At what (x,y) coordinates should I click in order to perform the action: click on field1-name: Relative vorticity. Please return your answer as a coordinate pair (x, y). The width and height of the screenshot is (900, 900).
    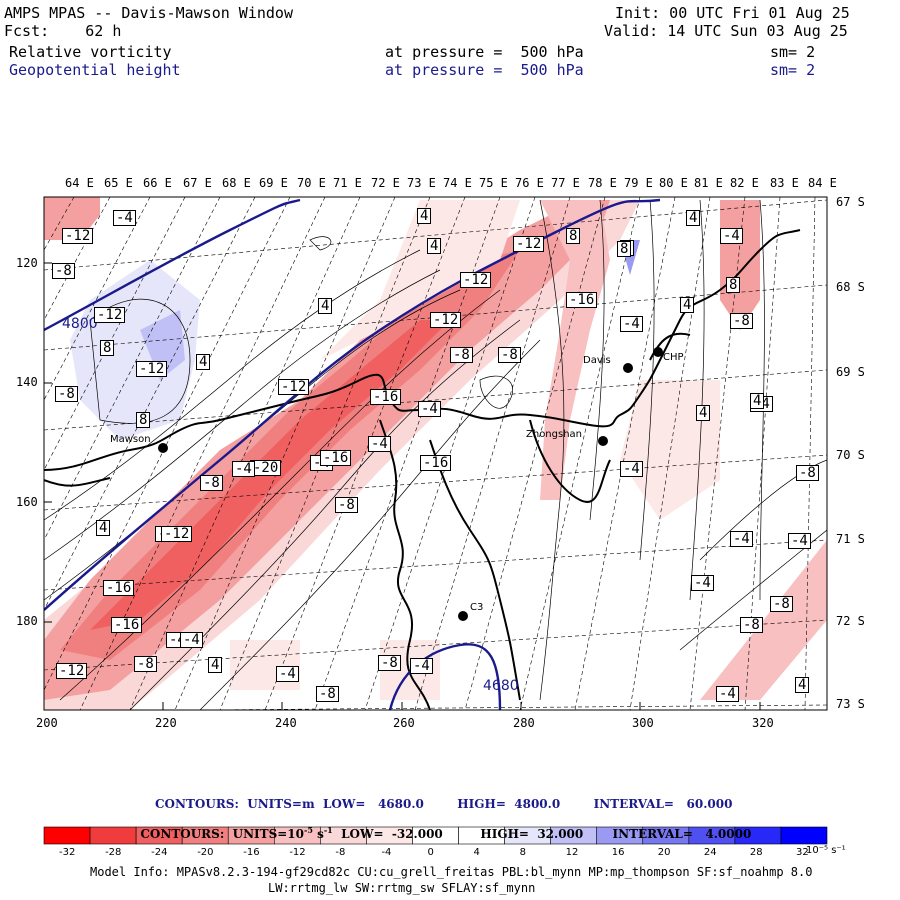
    Looking at the image, I should click on (90, 52).